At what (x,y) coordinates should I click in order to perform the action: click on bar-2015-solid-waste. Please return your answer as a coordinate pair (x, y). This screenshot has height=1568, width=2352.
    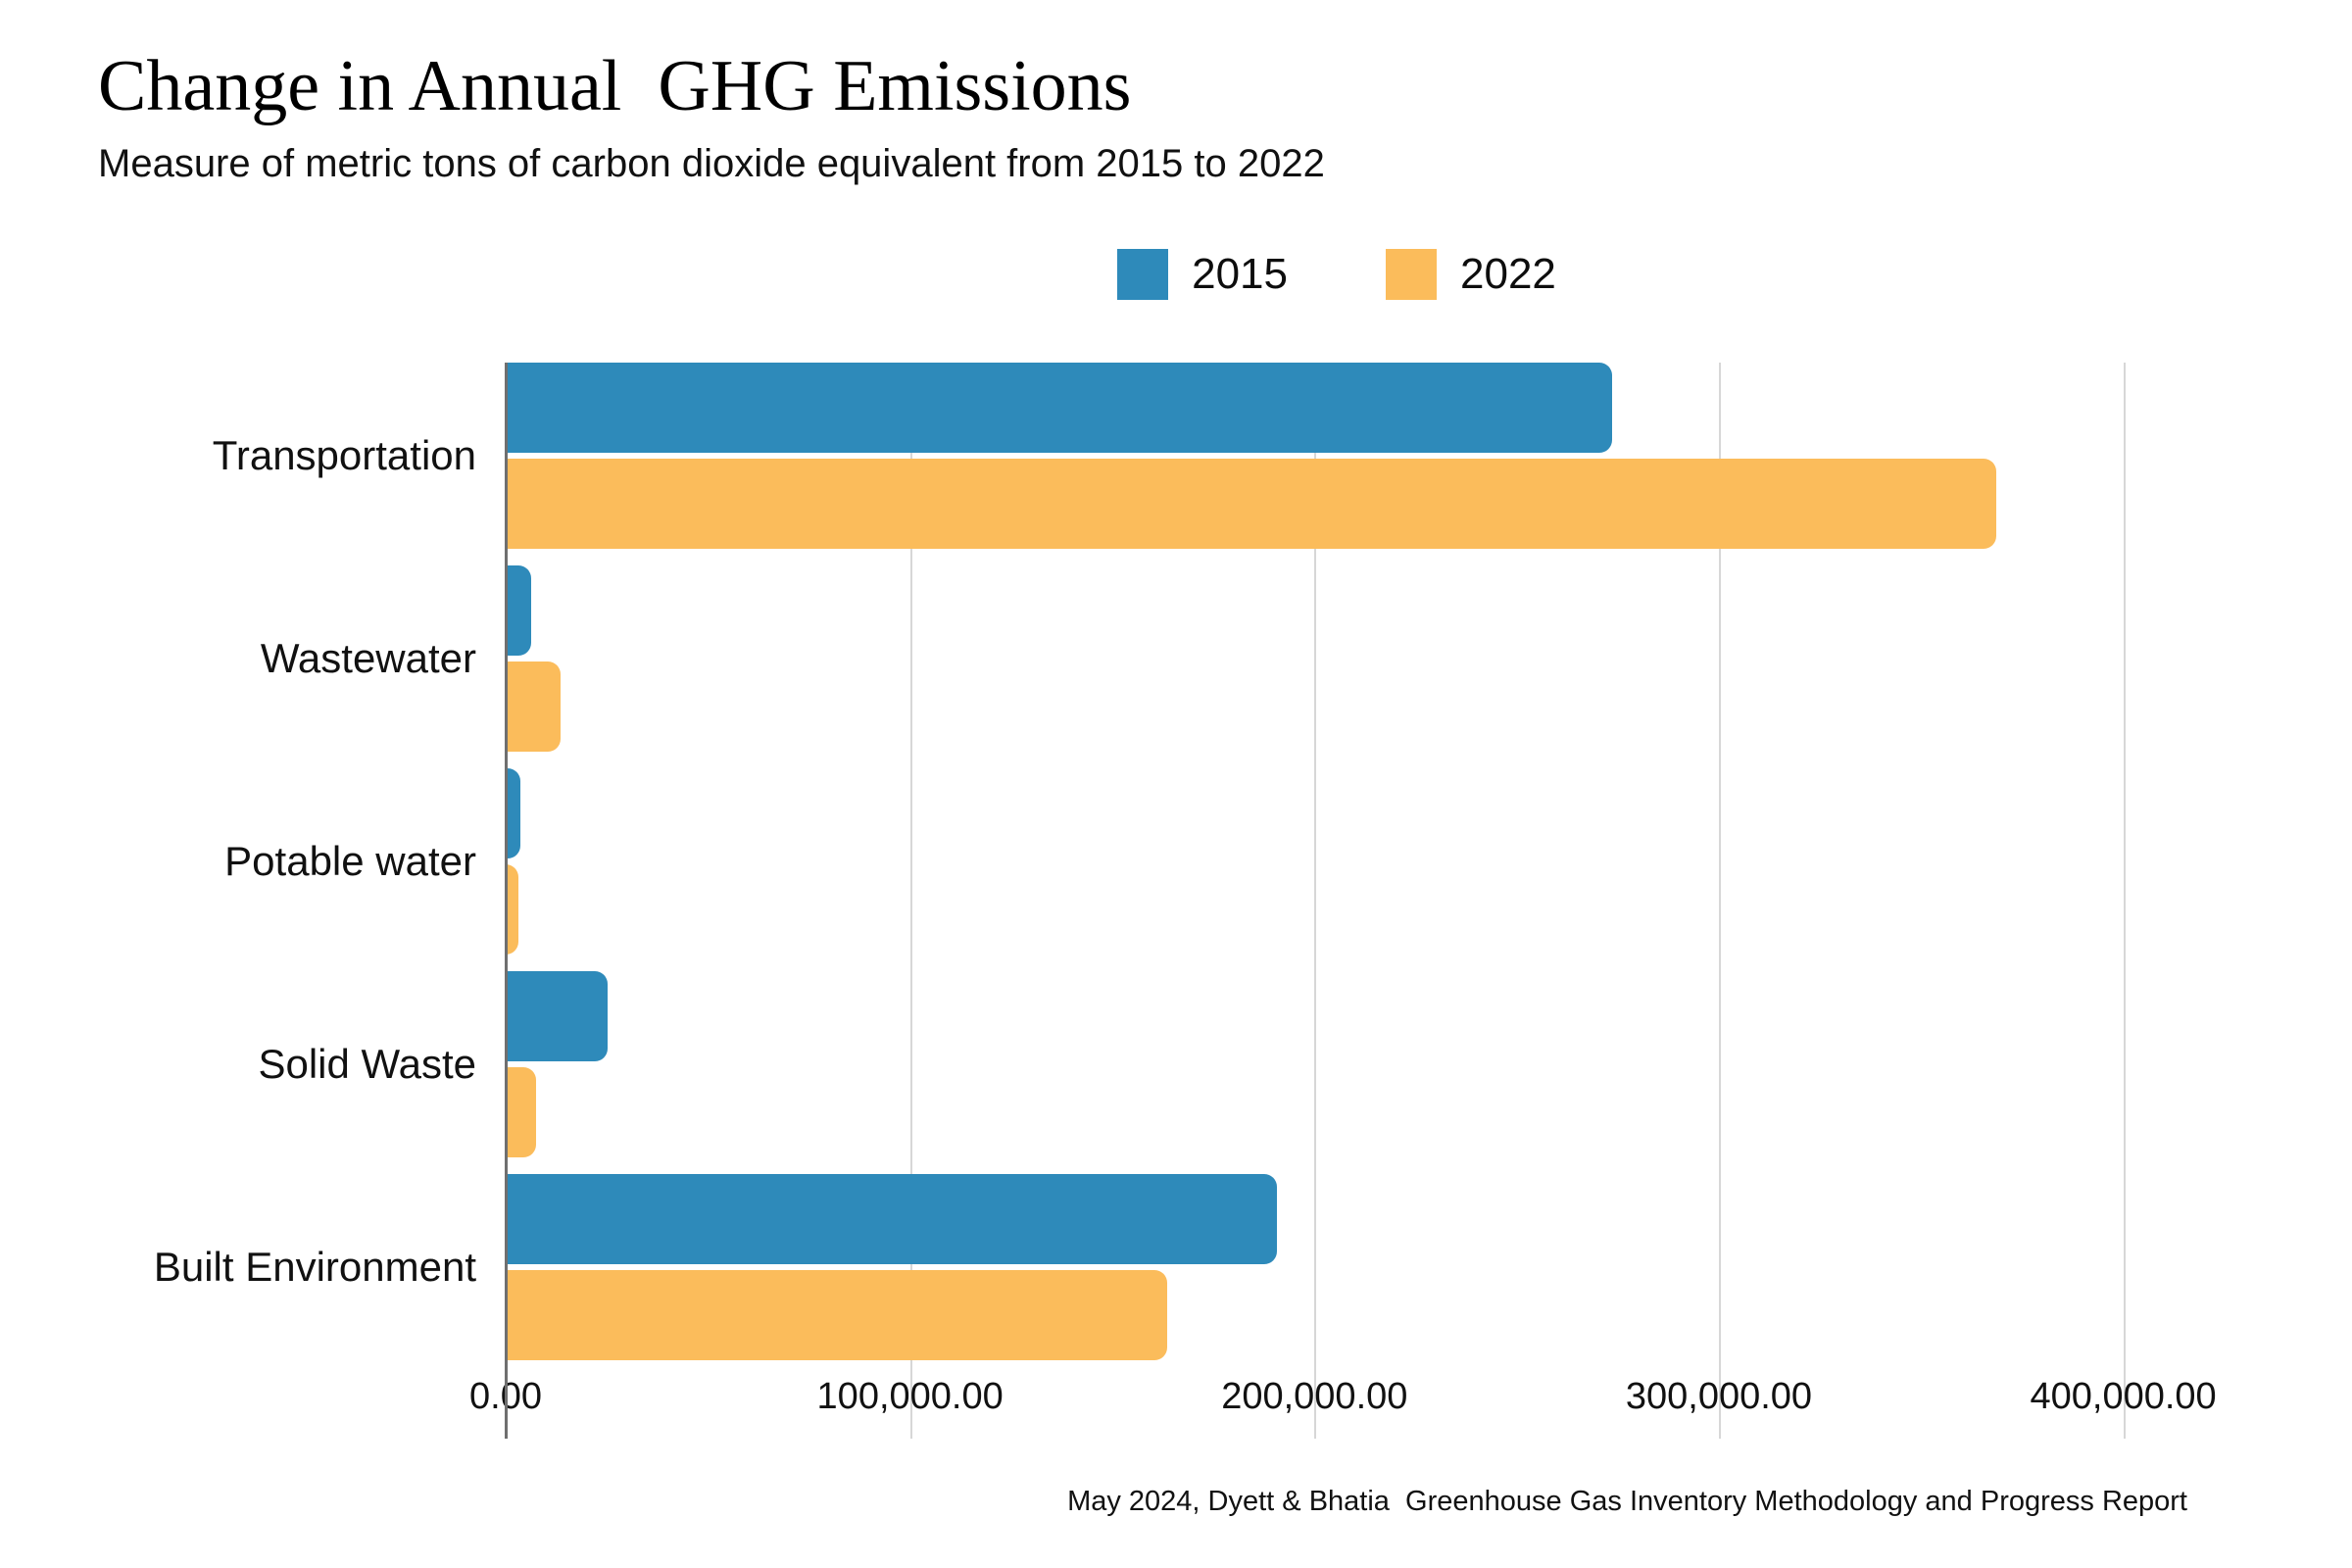
    Looking at the image, I should click on (557, 1015).